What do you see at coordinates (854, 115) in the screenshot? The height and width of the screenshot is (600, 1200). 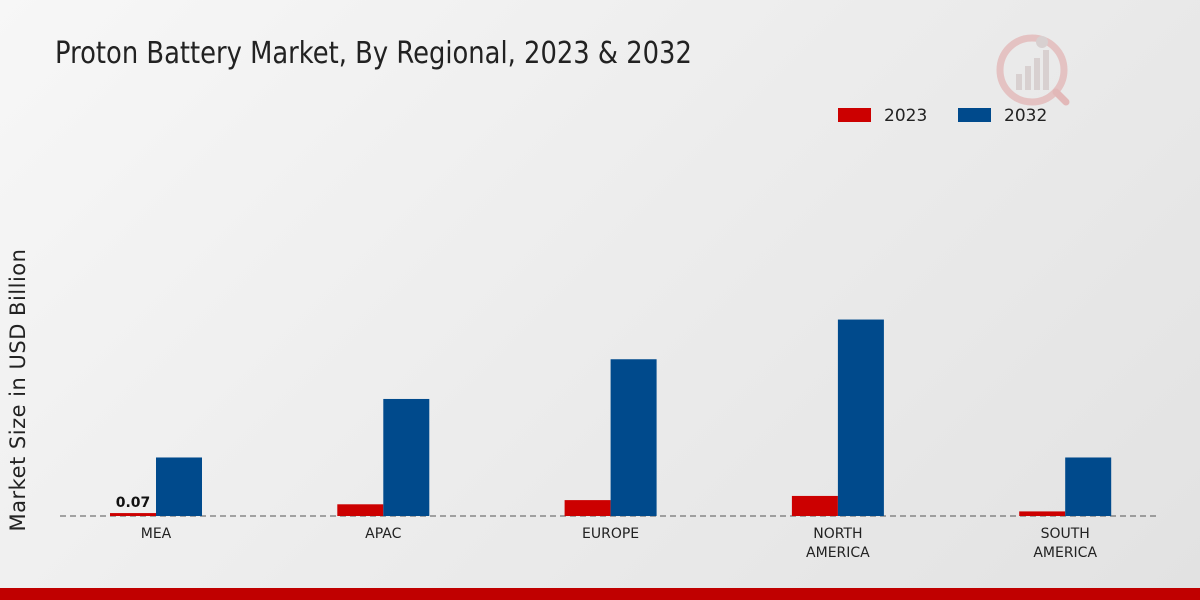 I see `legend-swatch-2023` at bounding box center [854, 115].